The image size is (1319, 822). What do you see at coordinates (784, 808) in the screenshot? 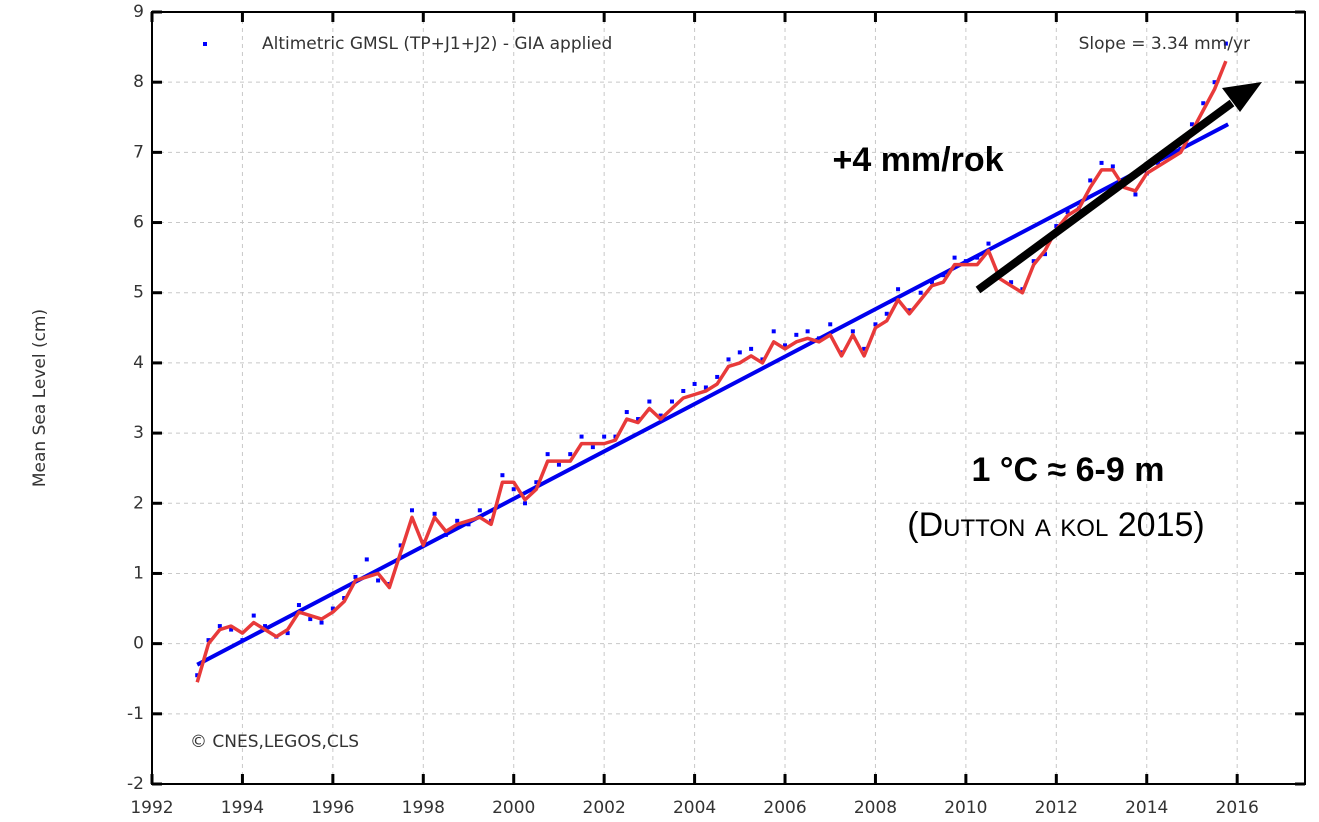
I see `x-tick-label: 2006` at bounding box center [784, 808].